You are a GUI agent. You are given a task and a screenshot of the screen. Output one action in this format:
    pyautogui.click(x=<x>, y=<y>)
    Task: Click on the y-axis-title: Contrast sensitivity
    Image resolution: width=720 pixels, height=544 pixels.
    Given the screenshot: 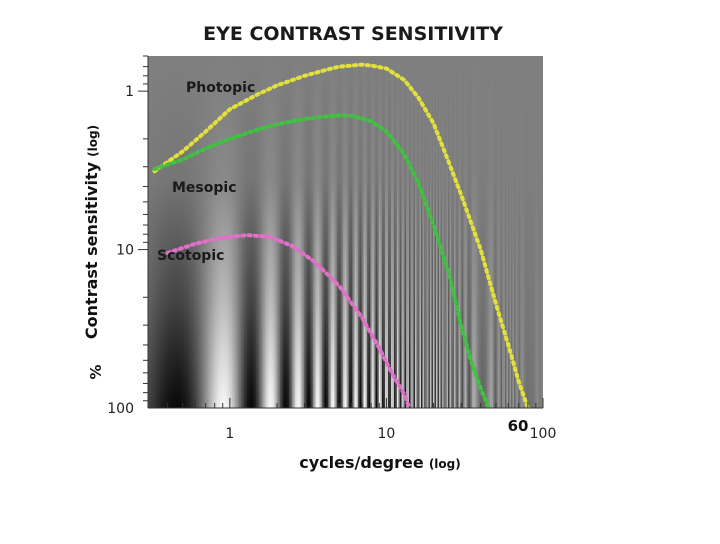 What is the action you would take?
    pyautogui.click(x=91, y=250)
    